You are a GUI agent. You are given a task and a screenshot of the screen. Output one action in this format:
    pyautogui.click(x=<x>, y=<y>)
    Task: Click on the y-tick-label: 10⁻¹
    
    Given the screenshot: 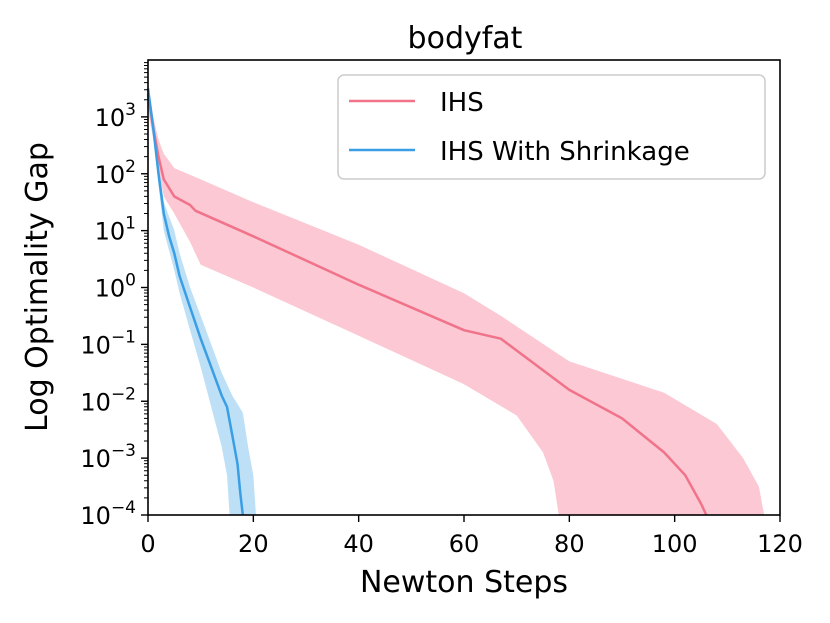 What is the action you would take?
    pyautogui.click(x=108, y=343)
    